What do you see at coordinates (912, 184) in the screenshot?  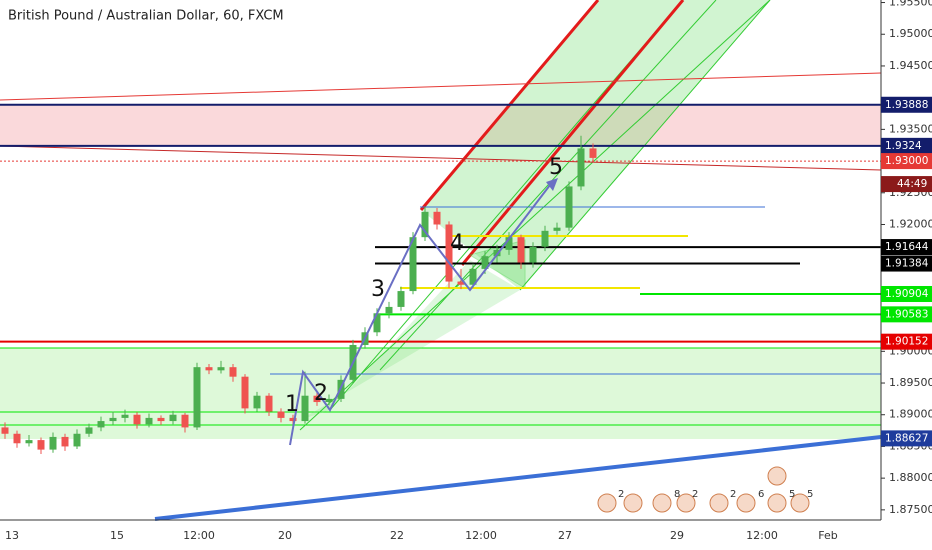 I see `countdown: 44:49` at bounding box center [912, 184].